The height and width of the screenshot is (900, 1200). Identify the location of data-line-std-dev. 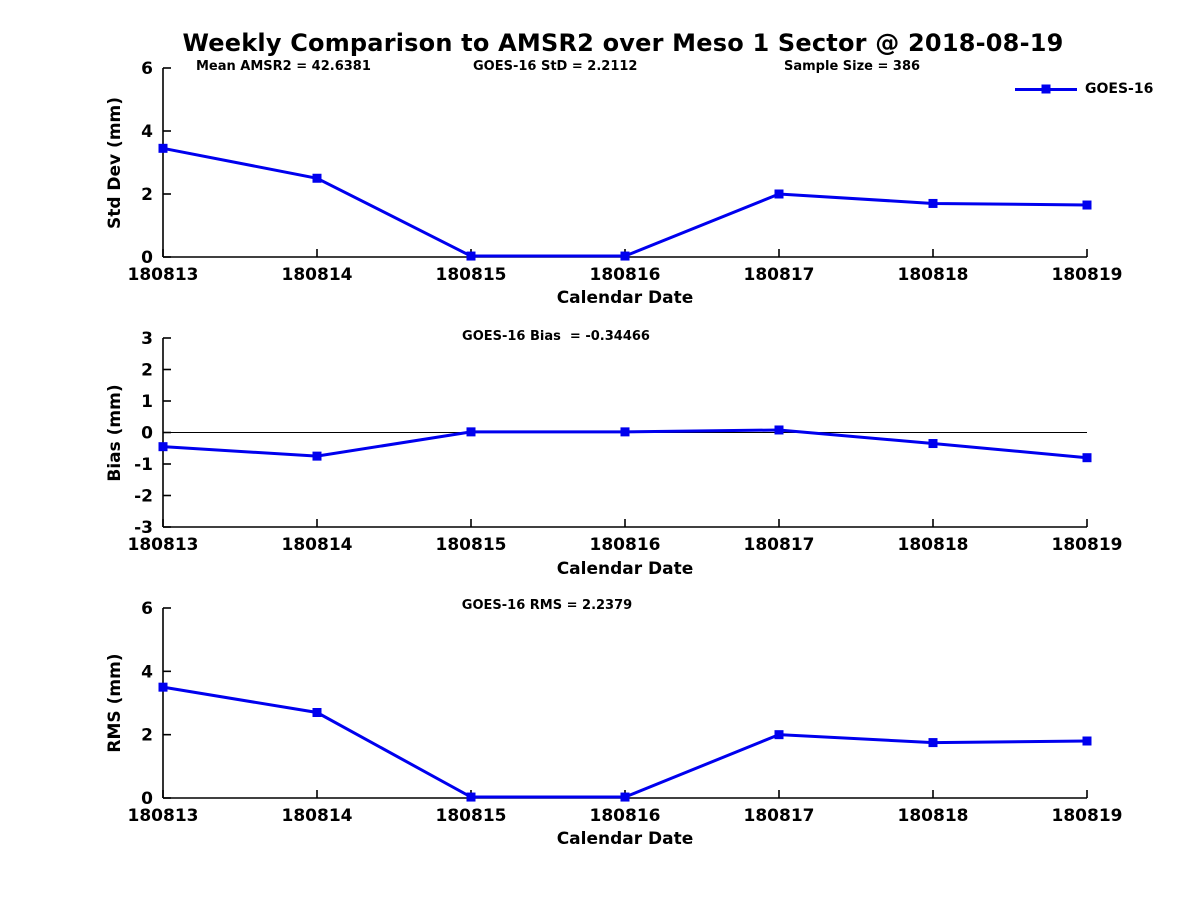
(625, 202).